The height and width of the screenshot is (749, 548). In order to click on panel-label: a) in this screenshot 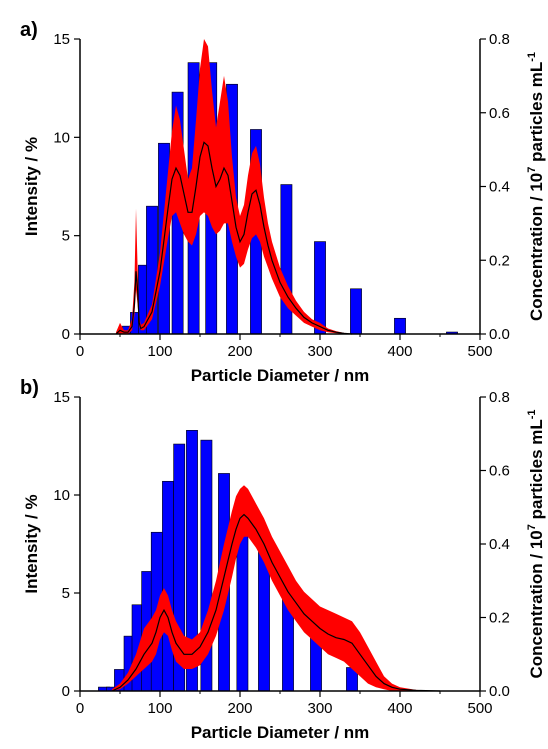, I will do `click(29, 30)`.